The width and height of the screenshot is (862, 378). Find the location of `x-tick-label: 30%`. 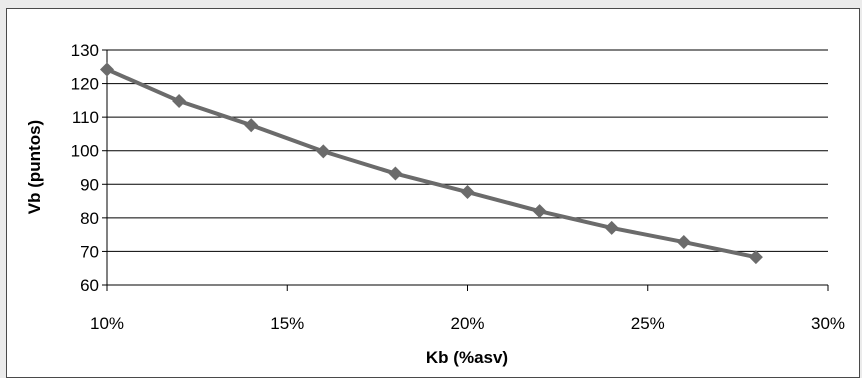

x-tick-label: 30% is located at coordinates (828, 323).